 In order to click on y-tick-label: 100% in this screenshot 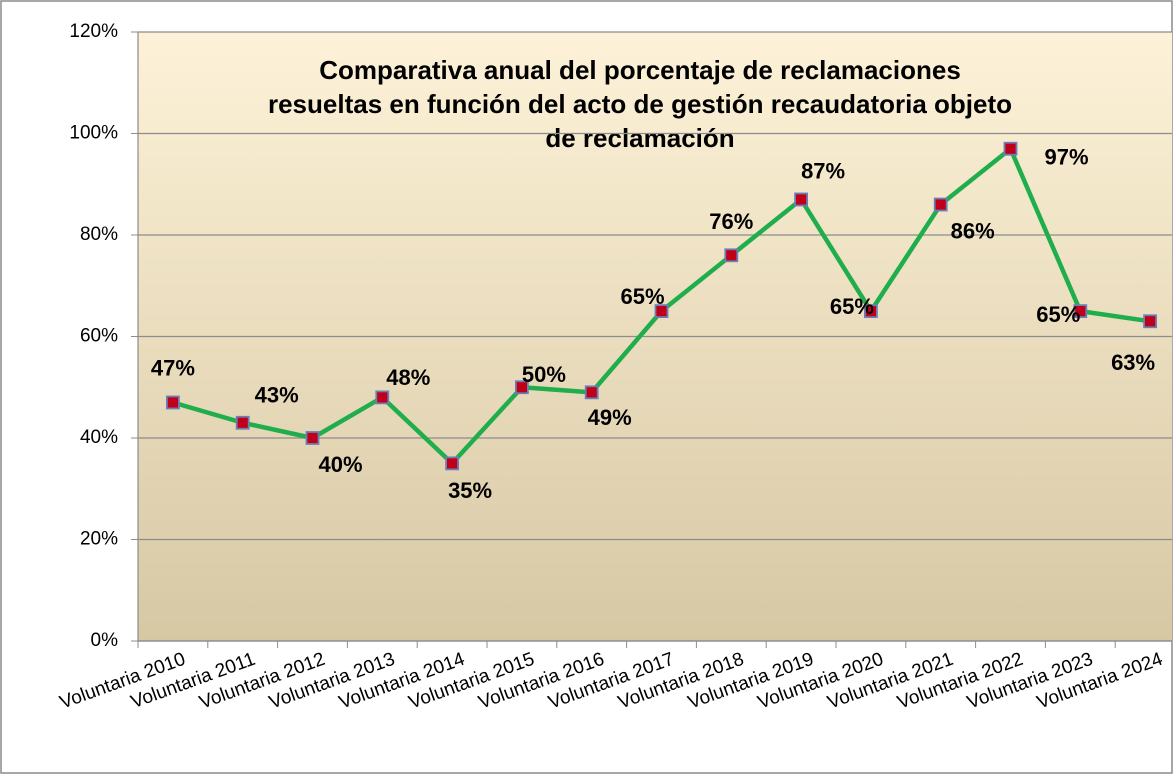, I will do `click(93, 133)`.